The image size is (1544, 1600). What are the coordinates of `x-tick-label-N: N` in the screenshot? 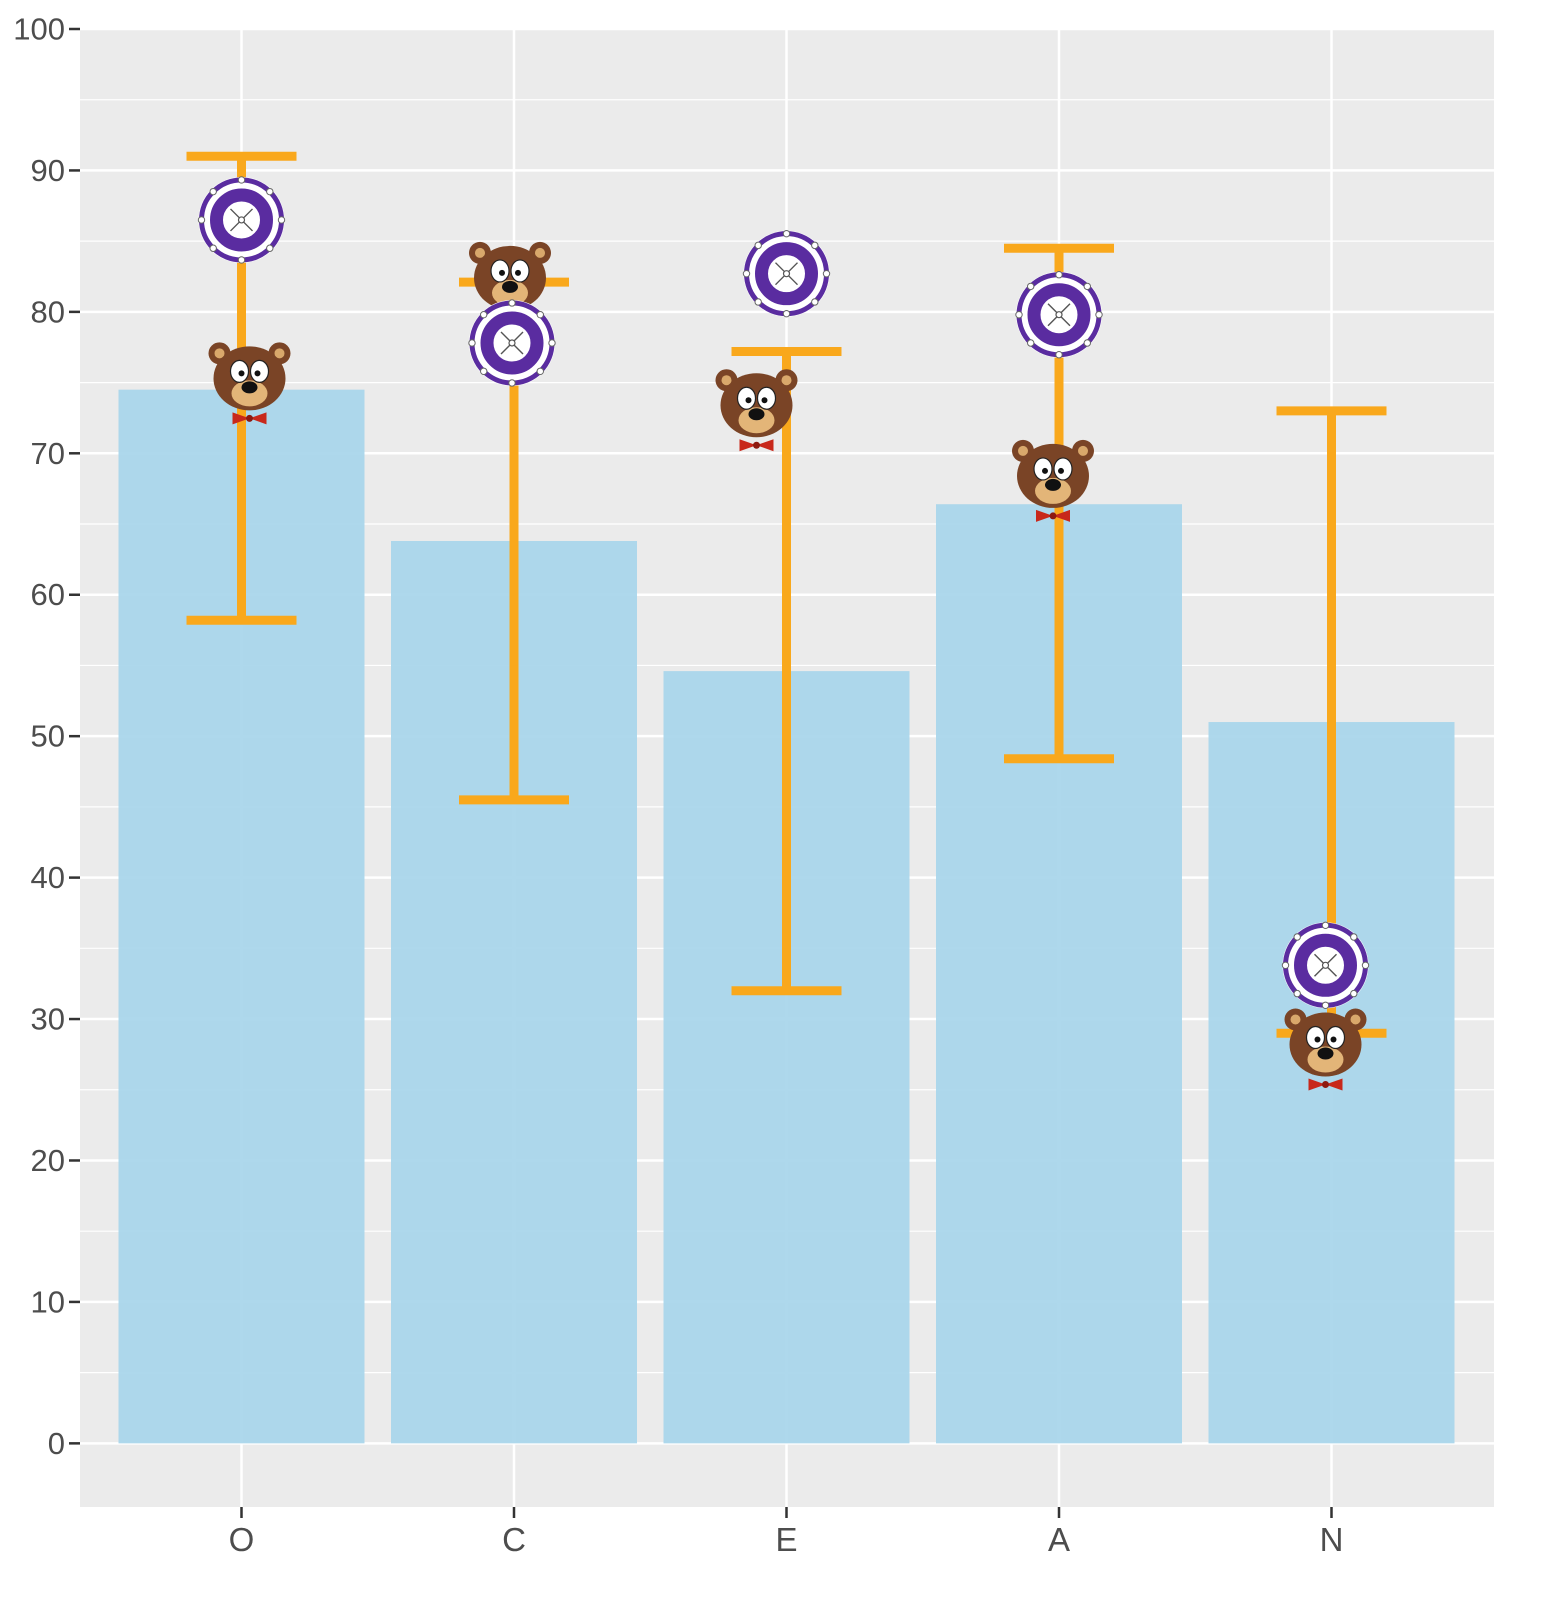 It's located at (1332, 1539).